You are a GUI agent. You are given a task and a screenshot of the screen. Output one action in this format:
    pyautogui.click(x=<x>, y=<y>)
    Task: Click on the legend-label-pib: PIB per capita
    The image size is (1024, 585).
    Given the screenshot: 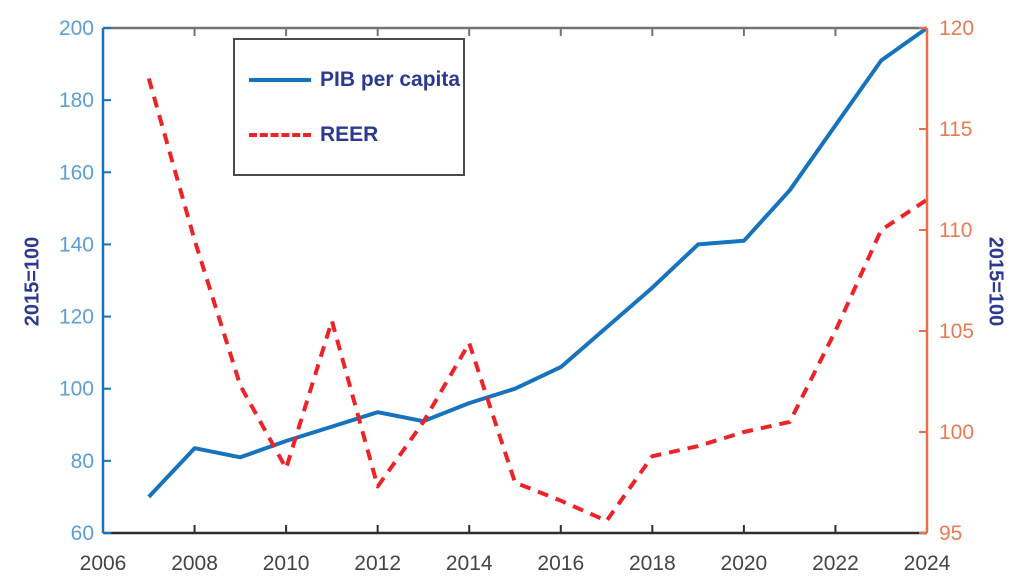 What is the action you would take?
    pyautogui.click(x=390, y=79)
    